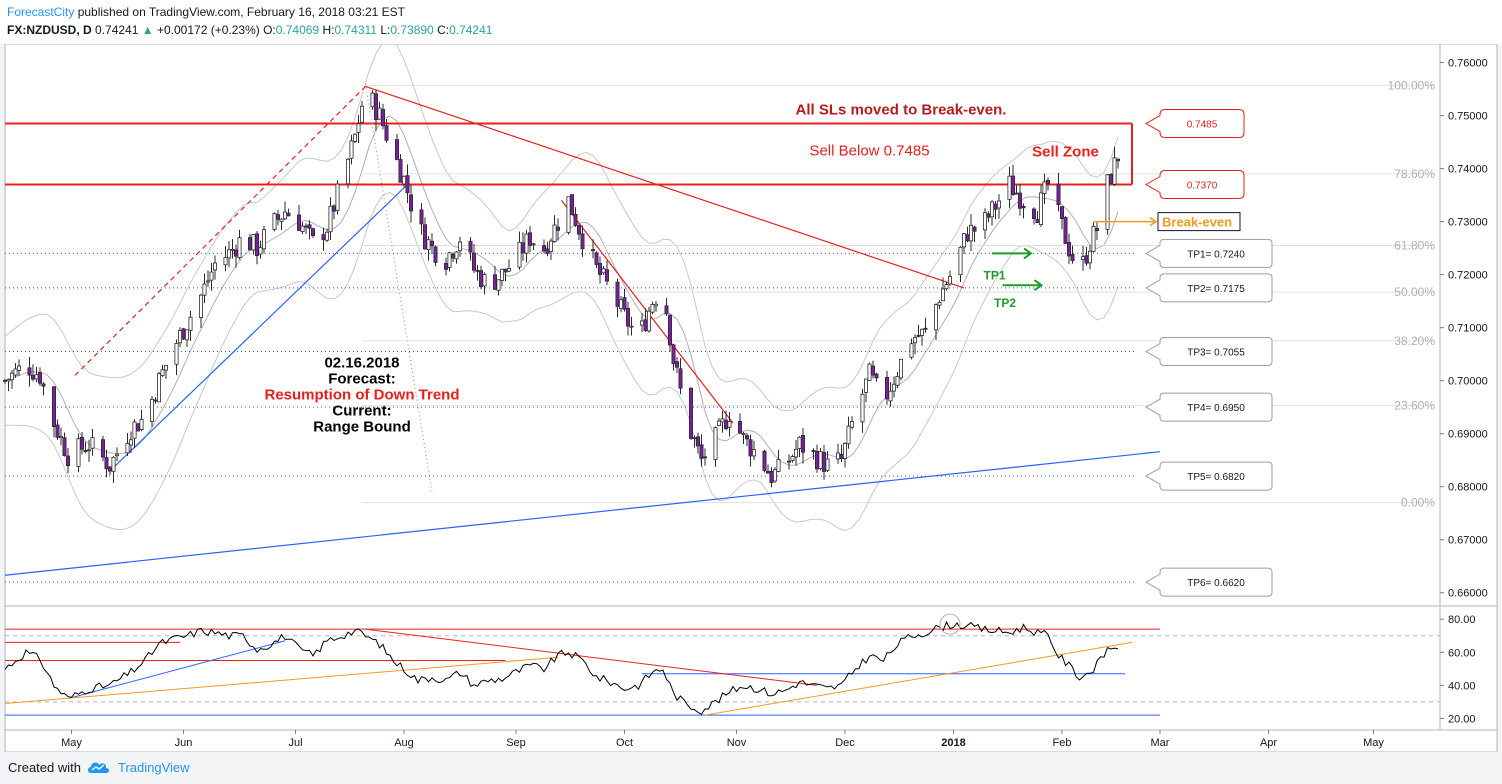 The height and width of the screenshot is (784, 1502). What do you see at coordinates (41, 12) in the screenshot?
I see `author-link: ForecastCity` at bounding box center [41, 12].